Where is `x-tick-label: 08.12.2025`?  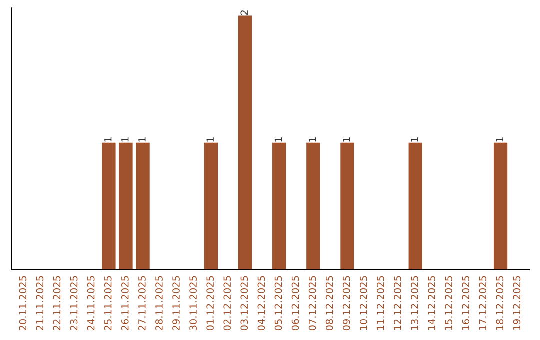
x-tick-label: 08.12.2025 is located at coordinates (330, 303).